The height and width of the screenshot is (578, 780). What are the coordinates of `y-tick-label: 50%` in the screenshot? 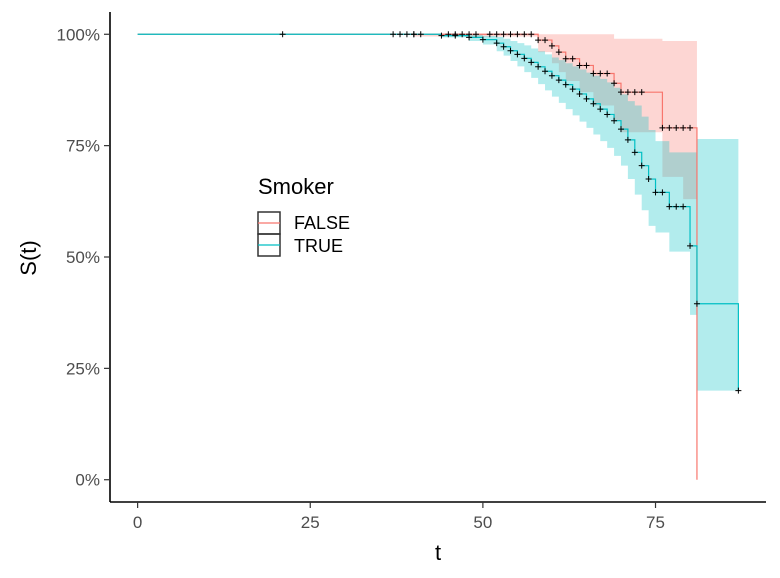 It's located at (83, 257).